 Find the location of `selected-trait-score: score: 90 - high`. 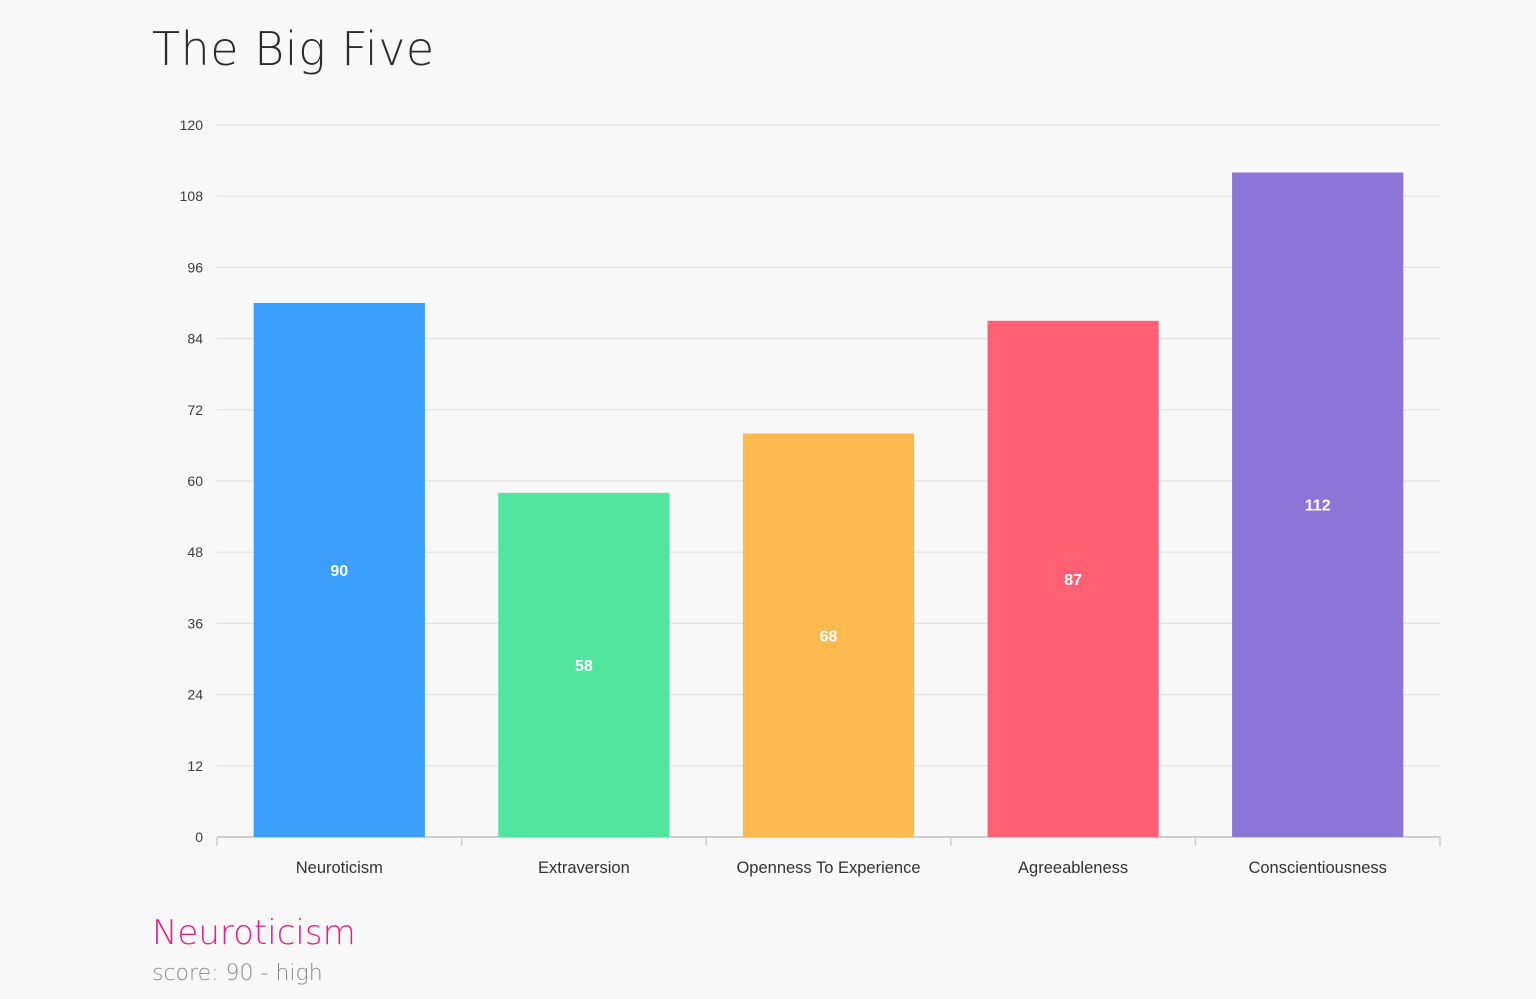

selected-trait-score: score: 90 - high is located at coordinates (237, 973).